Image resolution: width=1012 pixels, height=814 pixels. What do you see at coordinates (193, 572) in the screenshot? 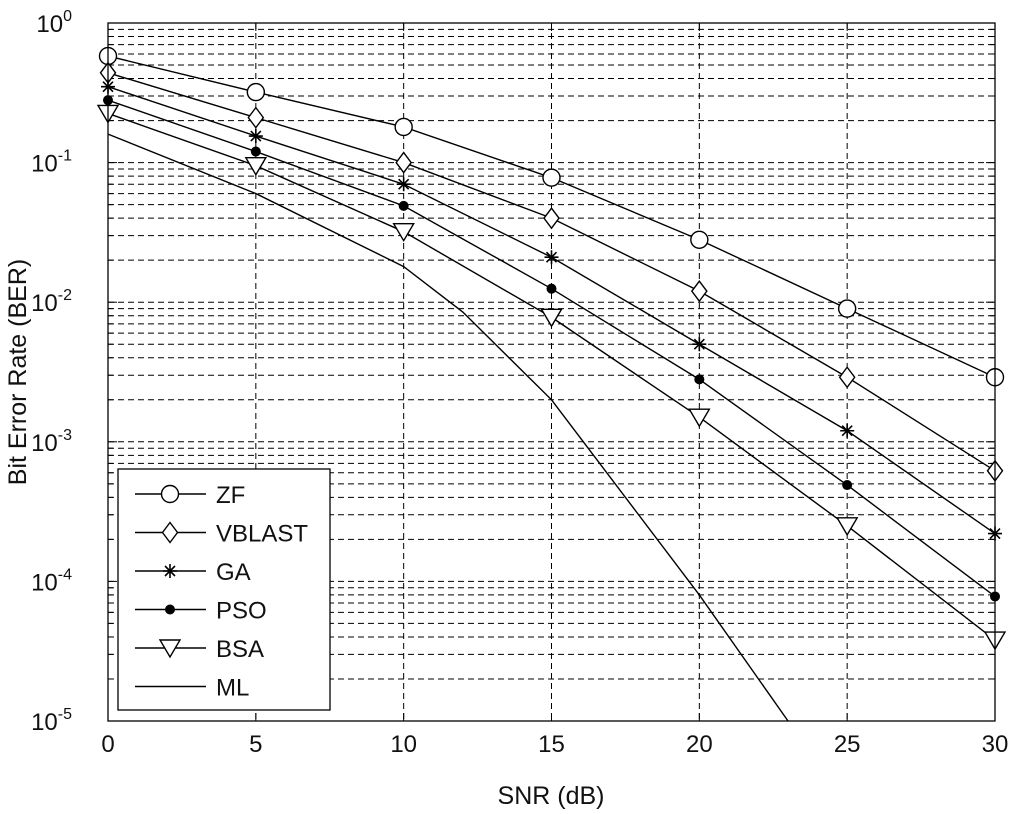
I see `legend-item-ga: GA` at bounding box center [193, 572].